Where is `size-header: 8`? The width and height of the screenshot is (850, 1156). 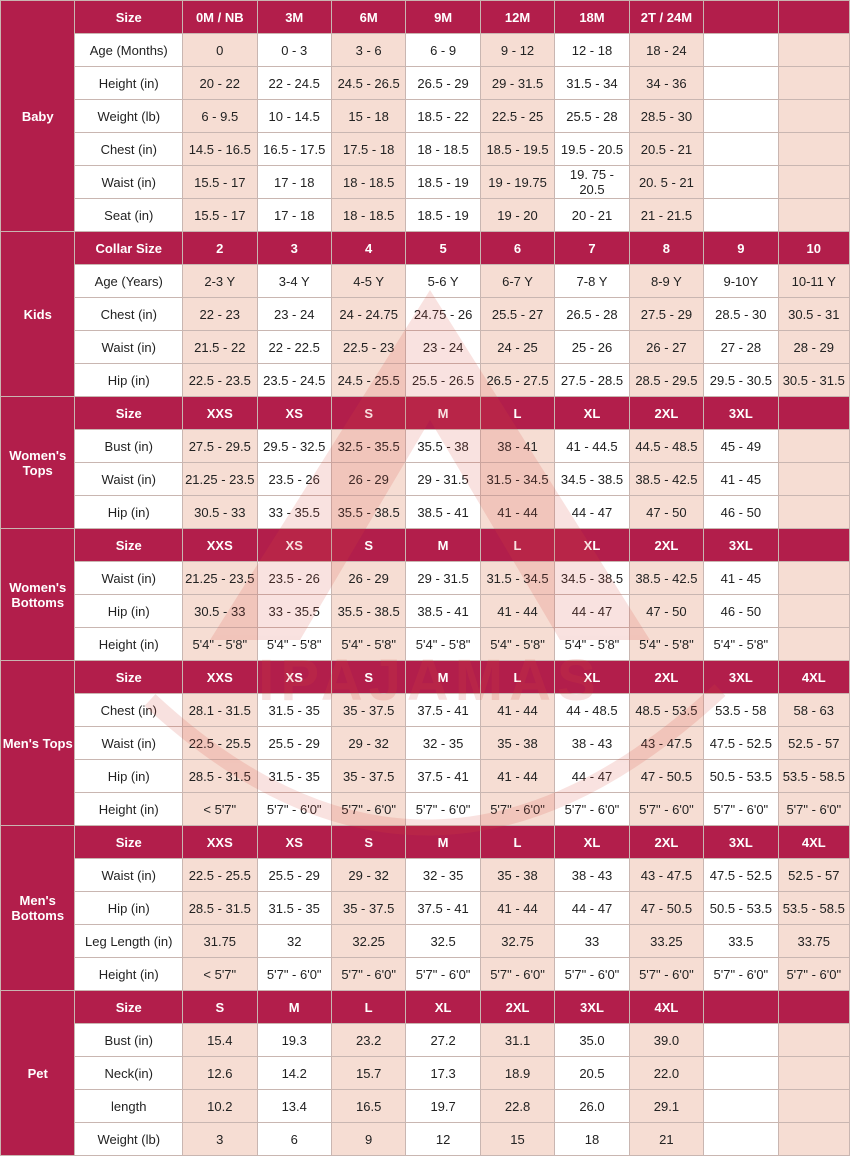 size-header: 8 is located at coordinates (666, 248).